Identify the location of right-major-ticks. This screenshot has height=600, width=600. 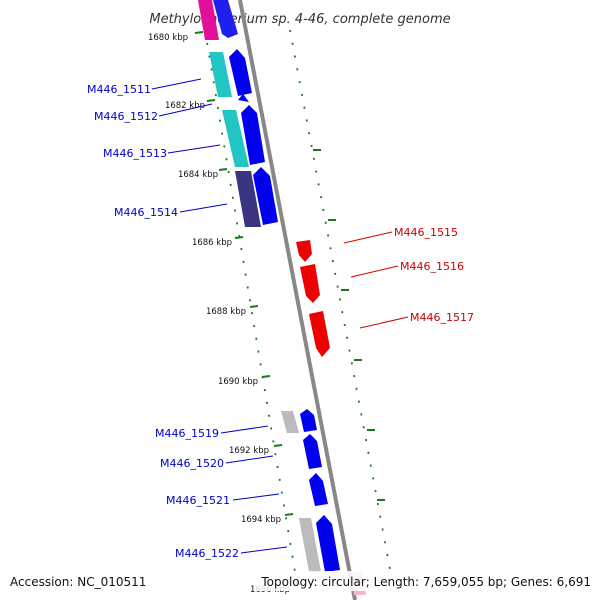
(349, 325).